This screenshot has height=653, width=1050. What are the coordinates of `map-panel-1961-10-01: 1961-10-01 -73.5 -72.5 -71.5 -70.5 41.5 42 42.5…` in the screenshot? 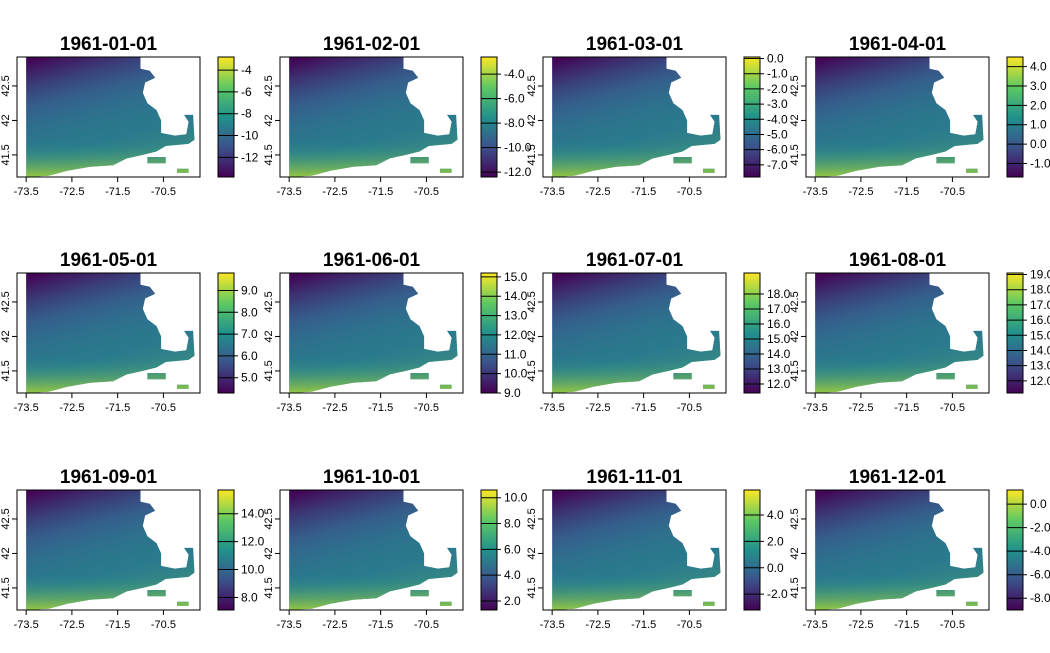 It's located at (395, 549).